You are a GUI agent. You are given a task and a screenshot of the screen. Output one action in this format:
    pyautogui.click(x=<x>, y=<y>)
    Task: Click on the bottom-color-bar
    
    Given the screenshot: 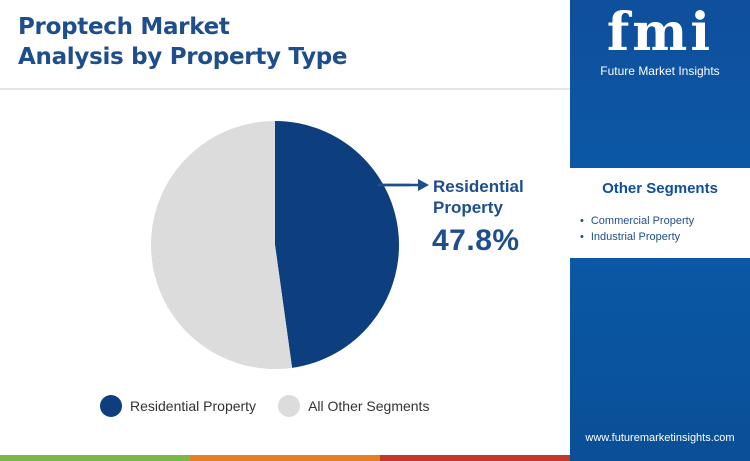 What is the action you would take?
    pyautogui.click(x=285, y=458)
    